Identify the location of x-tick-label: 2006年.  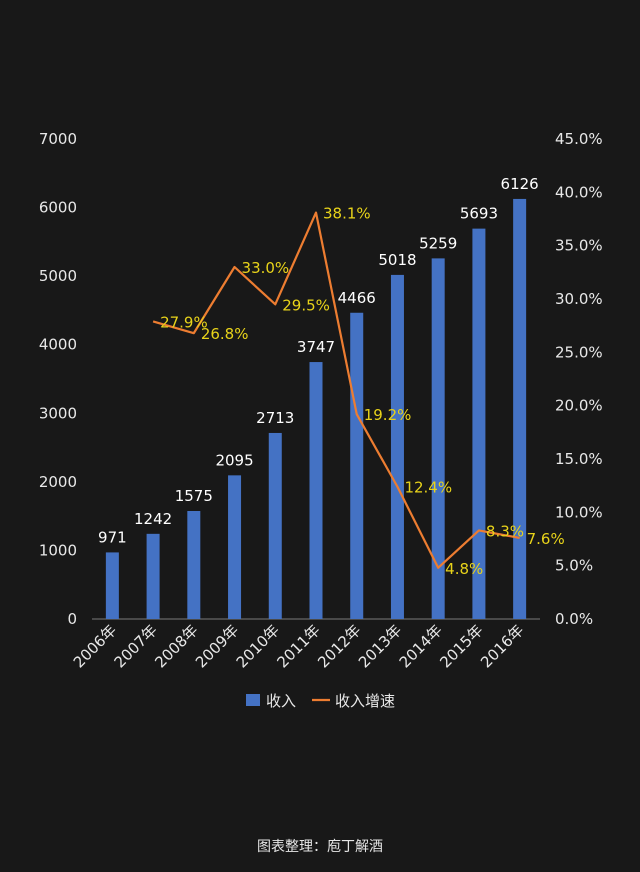
(95, 646).